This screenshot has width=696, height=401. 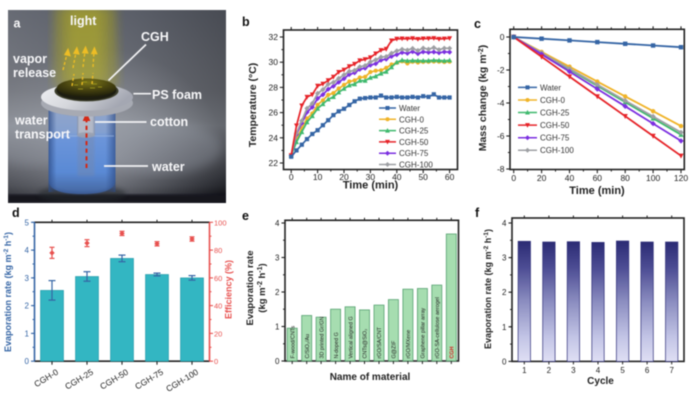 I want to click on svg-text: N-doped G, so click(x=337, y=345).